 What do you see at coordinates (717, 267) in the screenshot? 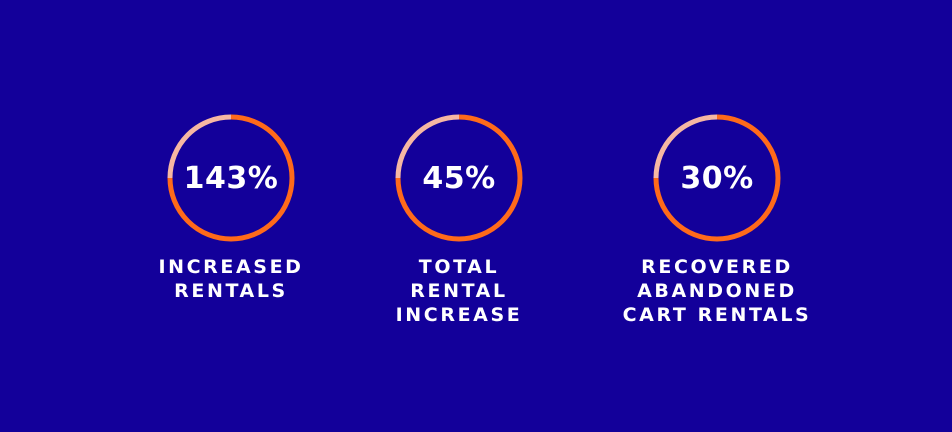
I see `caption-line: RECOVERED` at bounding box center [717, 267].